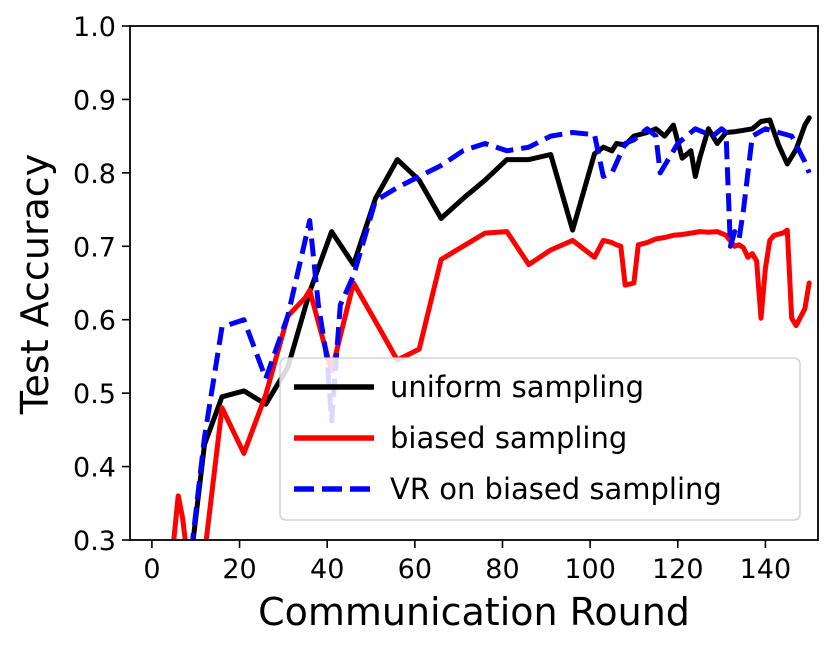 This screenshot has width=831, height=648. Describe the element at coordinates (590, 569) in the screenshot. I see `x-tick-label: 100` at that location.